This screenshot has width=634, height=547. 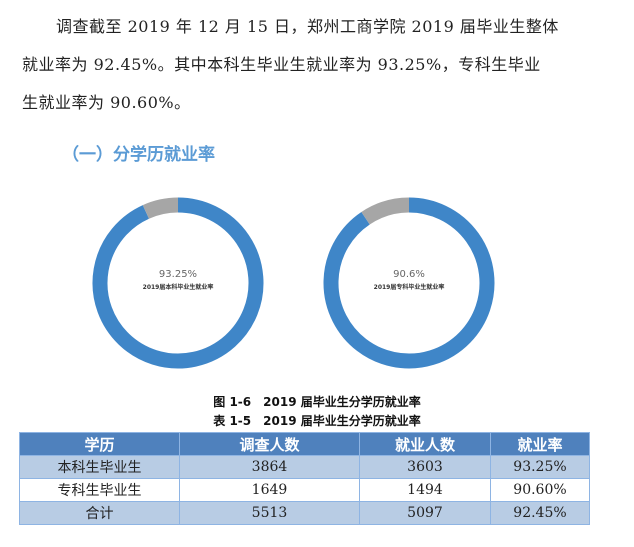 I want to click on table-row: 本科生毕业生 3864 3603 93.25%, so click(x=304, y=467).